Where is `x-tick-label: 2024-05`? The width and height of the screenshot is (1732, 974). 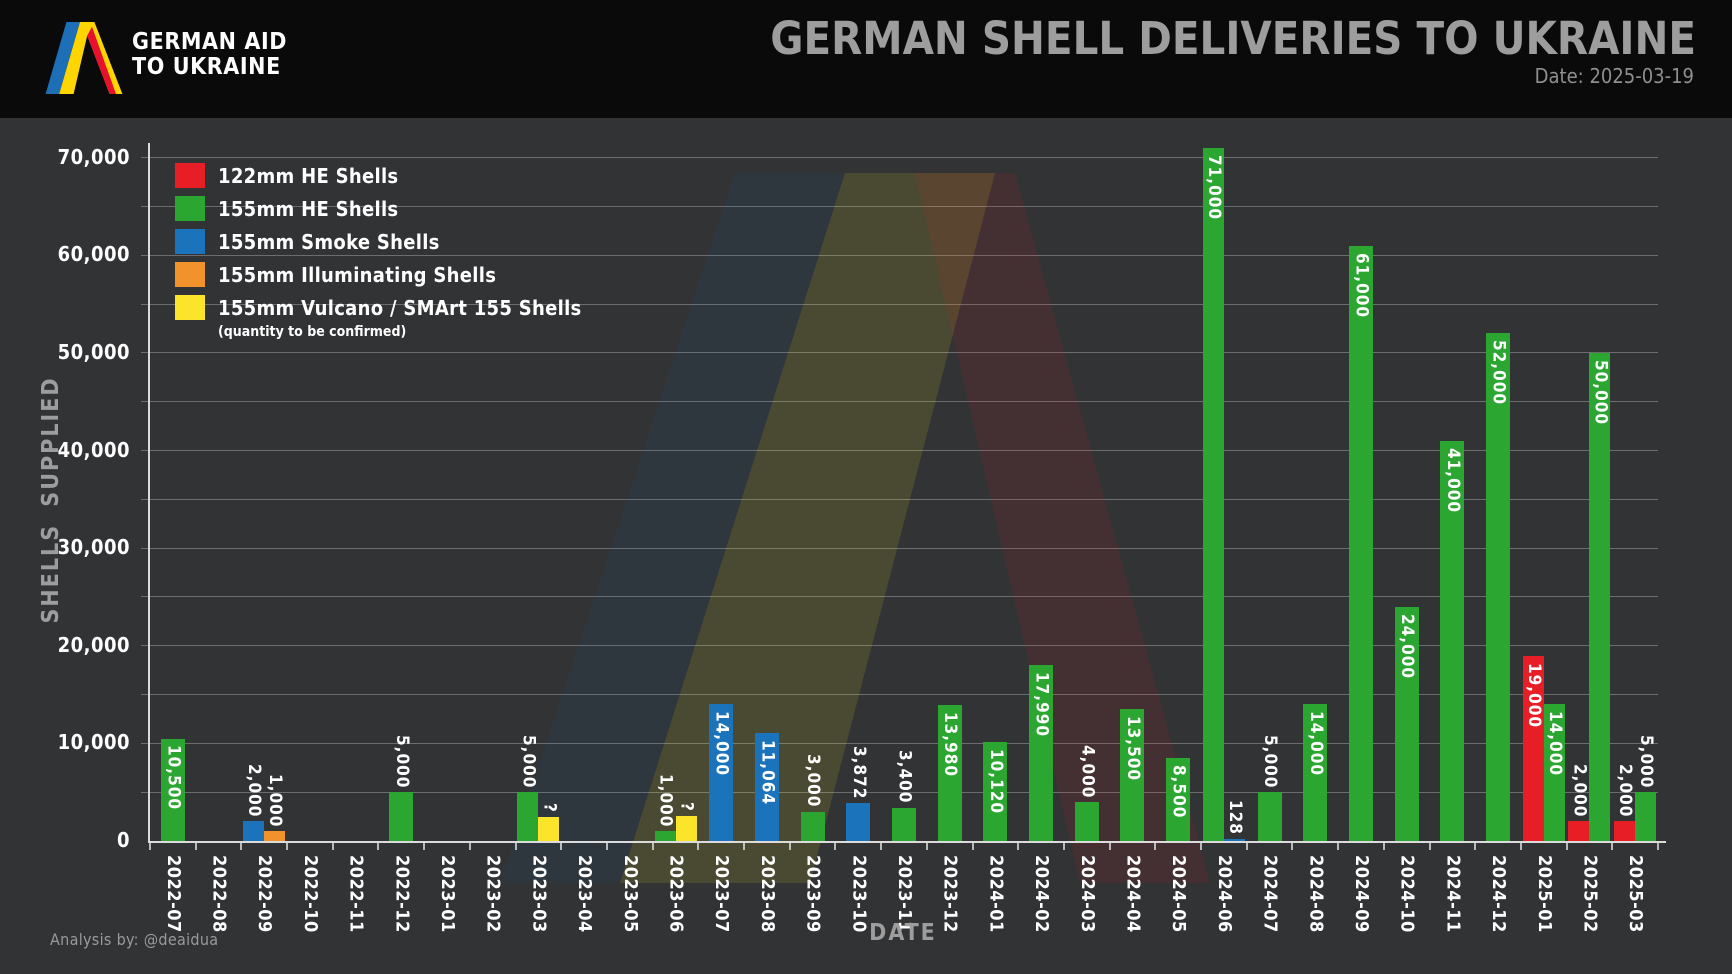 x-tick-label: 2024-05 is located at coordinates (1179, 894).